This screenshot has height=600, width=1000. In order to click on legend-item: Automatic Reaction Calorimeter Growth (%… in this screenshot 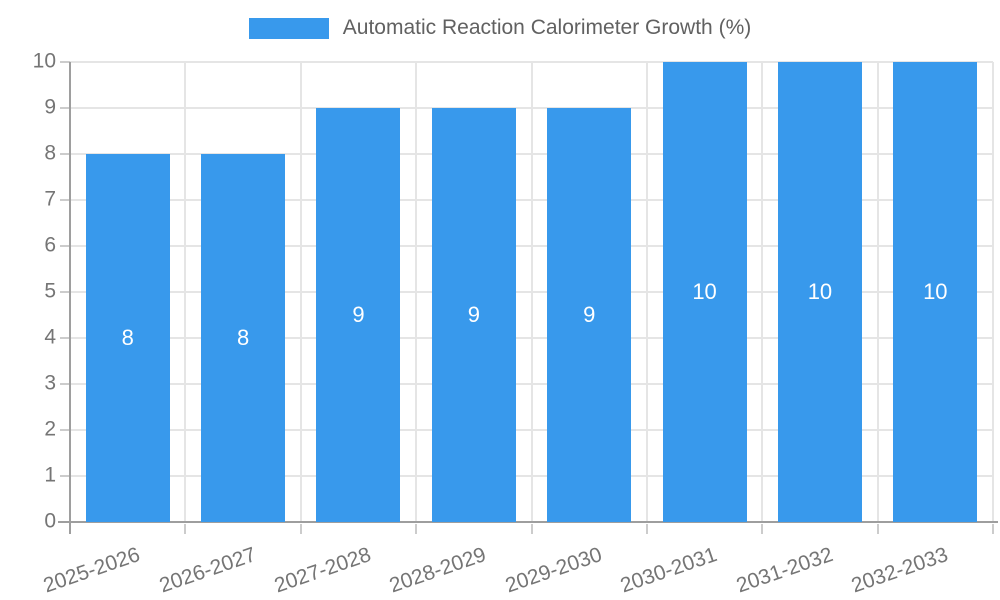, I will do `click(500, 28)`.